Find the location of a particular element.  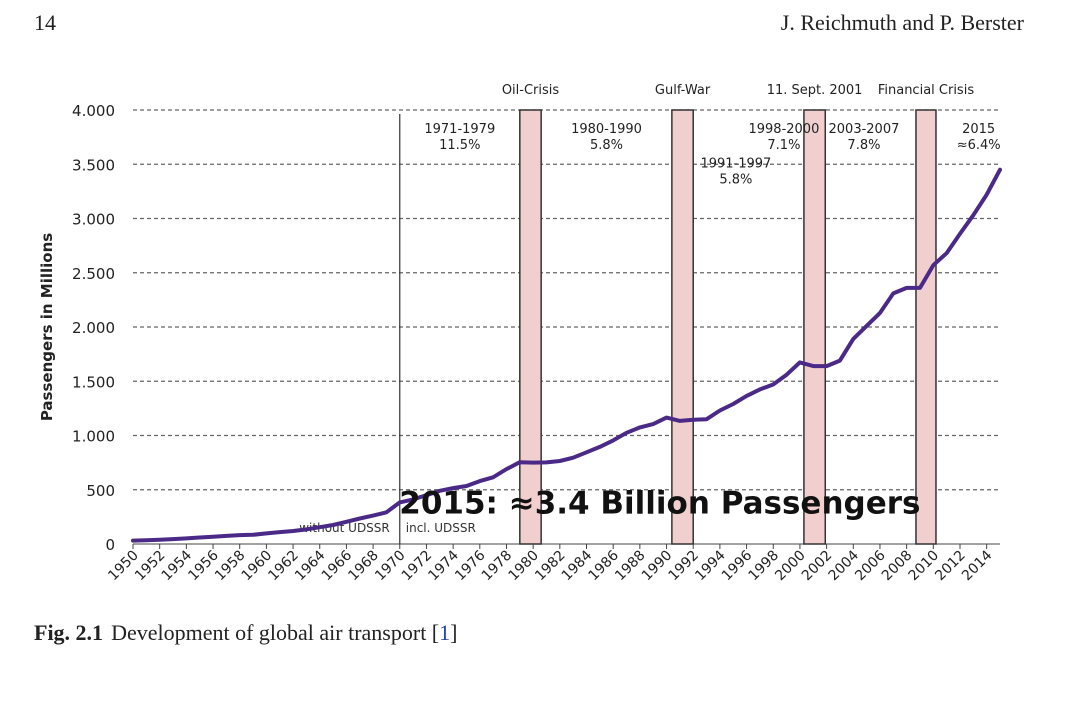

x-tick-label: 1964 is located at coordinates (310, 565).